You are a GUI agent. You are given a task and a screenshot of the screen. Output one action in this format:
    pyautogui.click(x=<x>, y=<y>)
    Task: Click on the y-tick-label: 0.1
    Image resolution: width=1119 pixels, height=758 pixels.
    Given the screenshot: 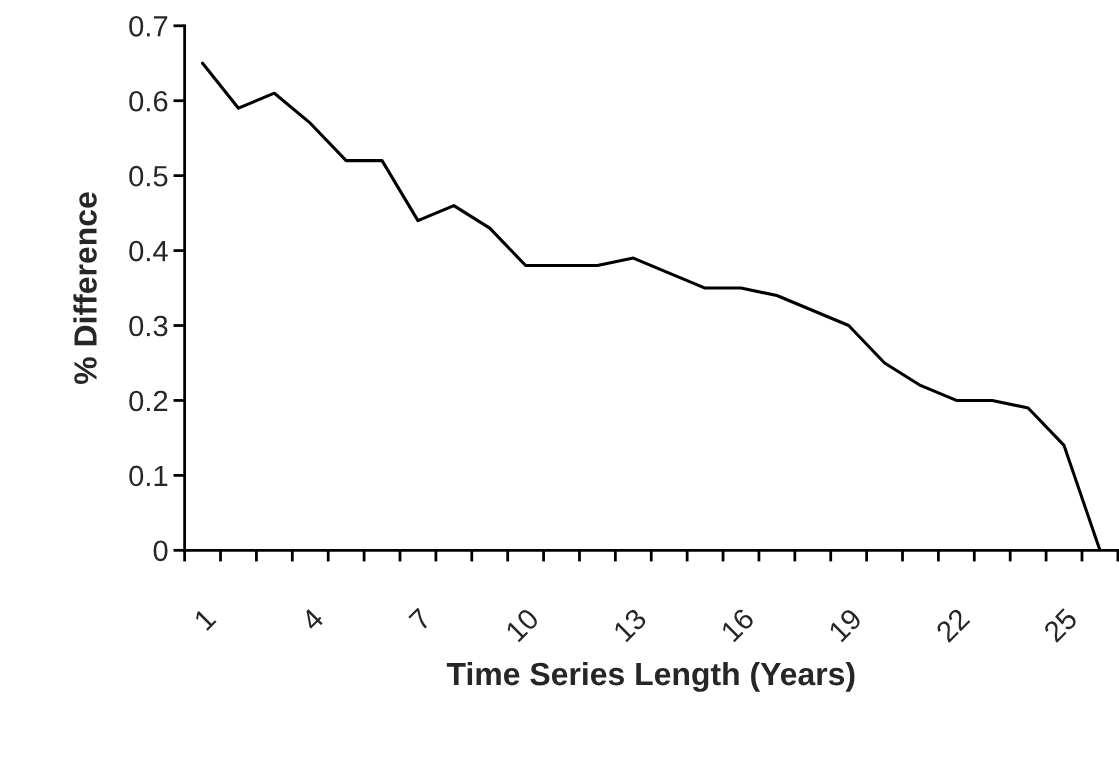 What is the action you would take?
    pyautogui.click(x=148, y=476)
    